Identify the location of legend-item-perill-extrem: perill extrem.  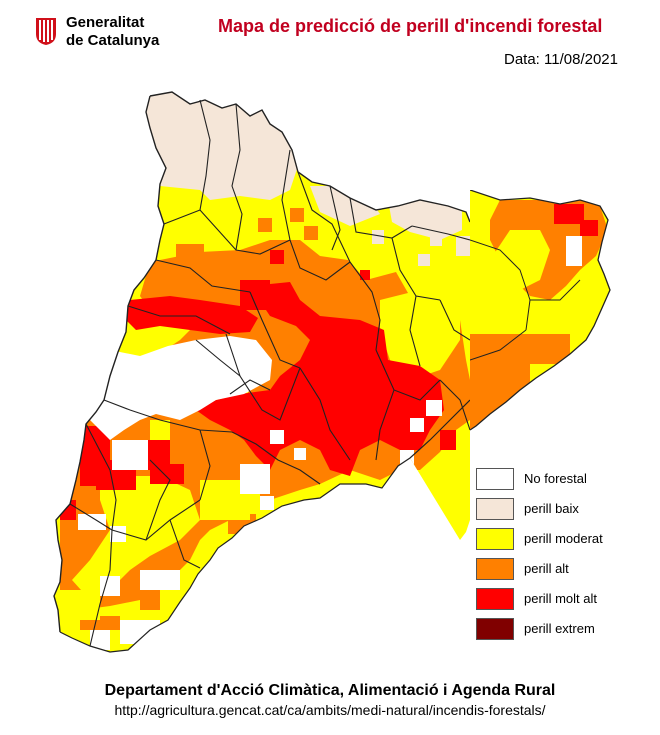
(561, 633).